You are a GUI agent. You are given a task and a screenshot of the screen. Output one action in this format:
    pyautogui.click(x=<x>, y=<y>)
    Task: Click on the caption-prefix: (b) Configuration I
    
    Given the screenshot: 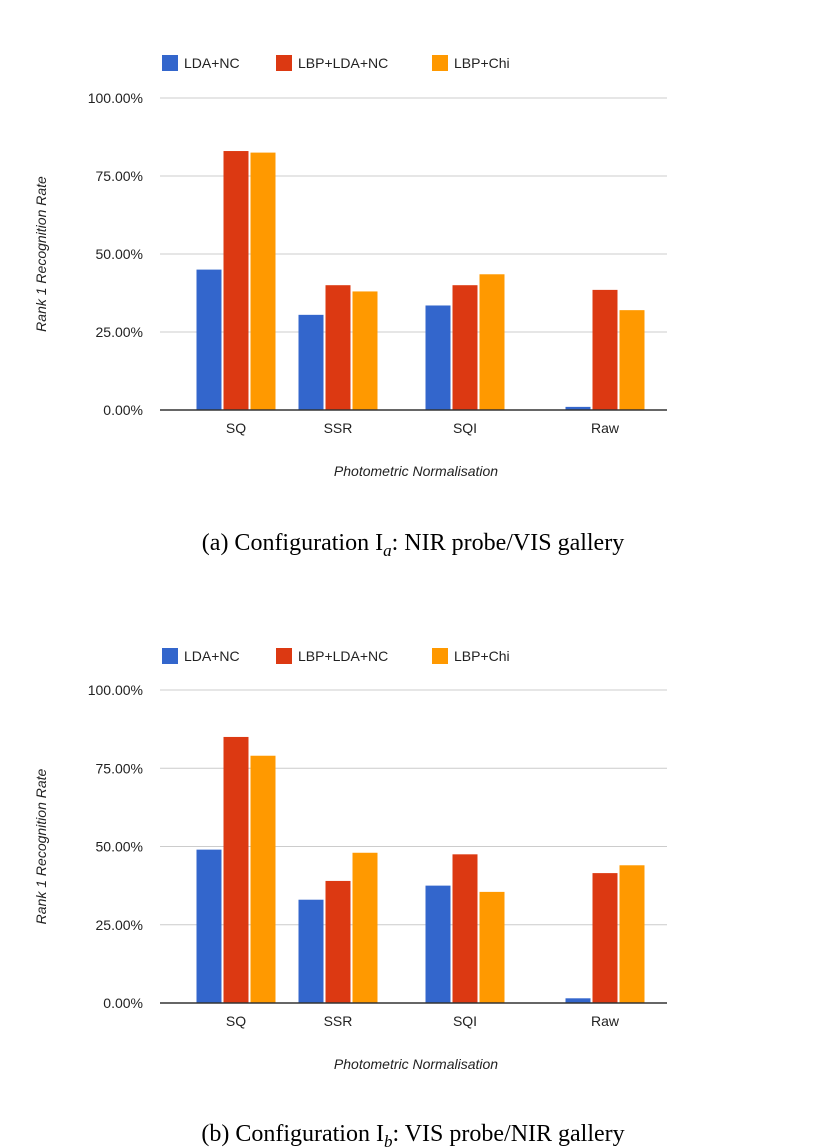 What is the action you would take?
    pyautogui.click(x=292, y=1134)
    